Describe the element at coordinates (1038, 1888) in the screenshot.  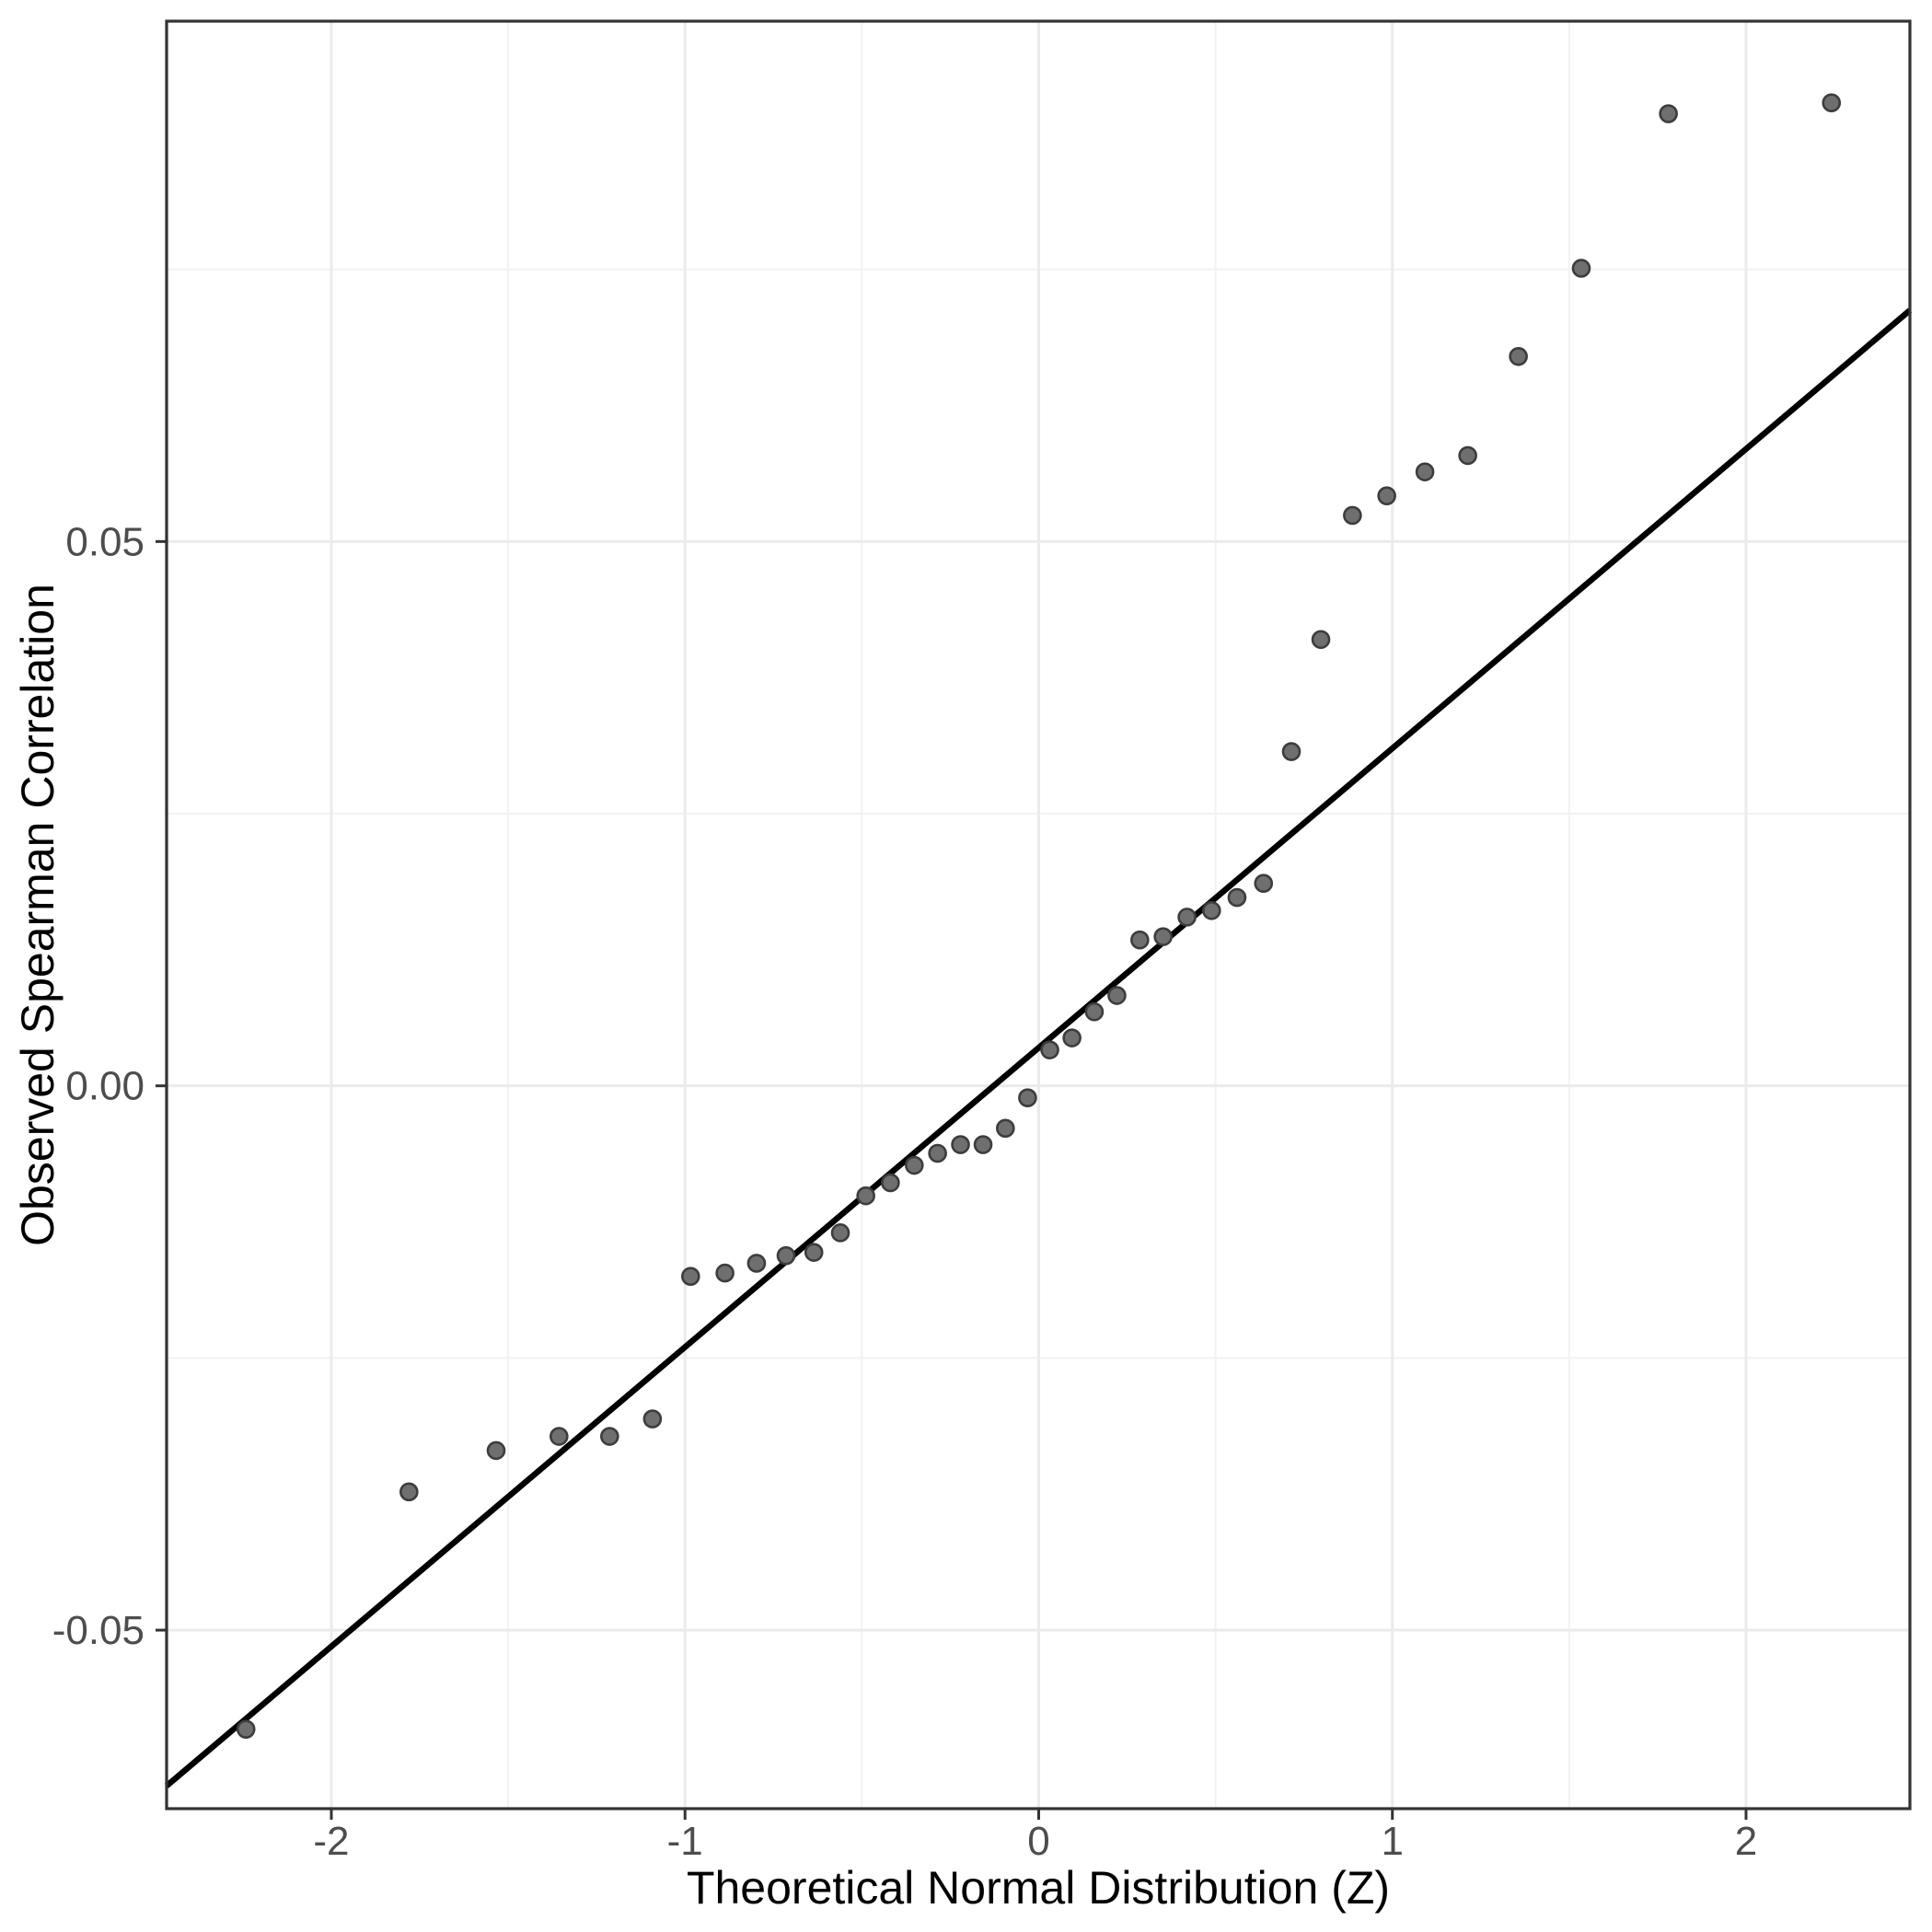
I see `x-axis-title: Theoretical Normal Distribution (Z)` at that location.